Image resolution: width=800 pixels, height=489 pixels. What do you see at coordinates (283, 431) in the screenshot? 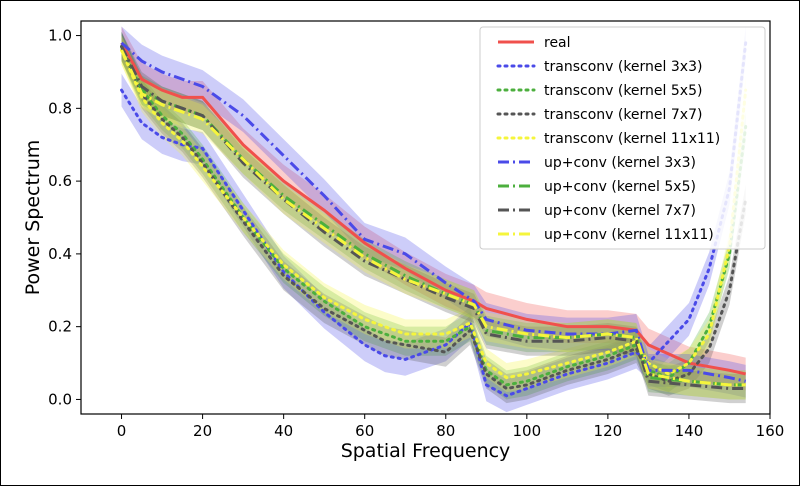
I see `x-tick-label: 40` at bounding box center [283, 431].